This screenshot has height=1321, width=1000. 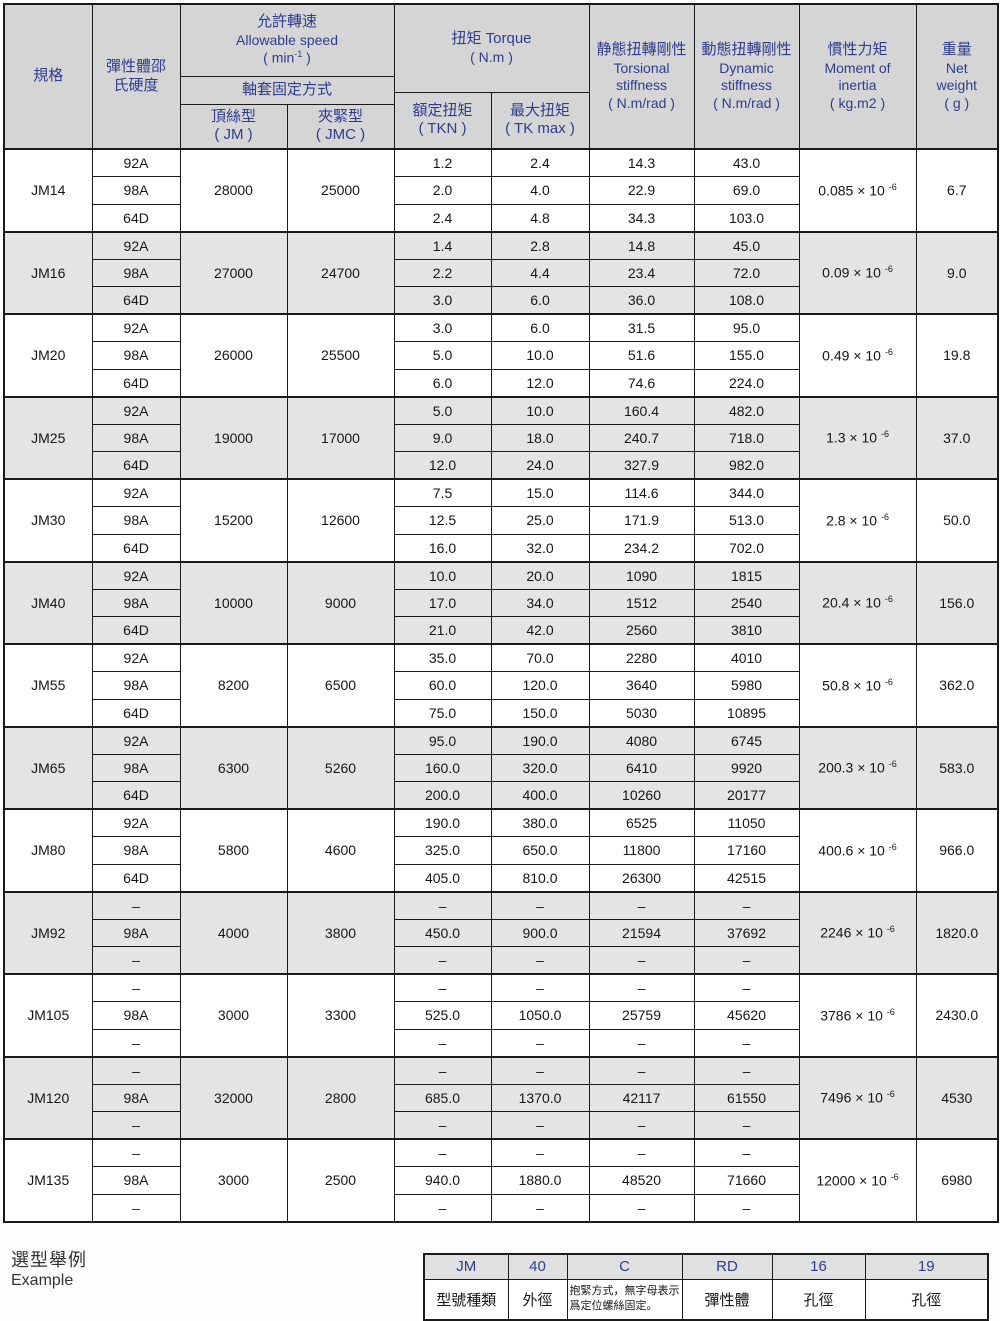 What do you see at coordinates (957, 602) in the screenshot?
I see `weight-cell: 156.0` at bounding box center [957, 602].